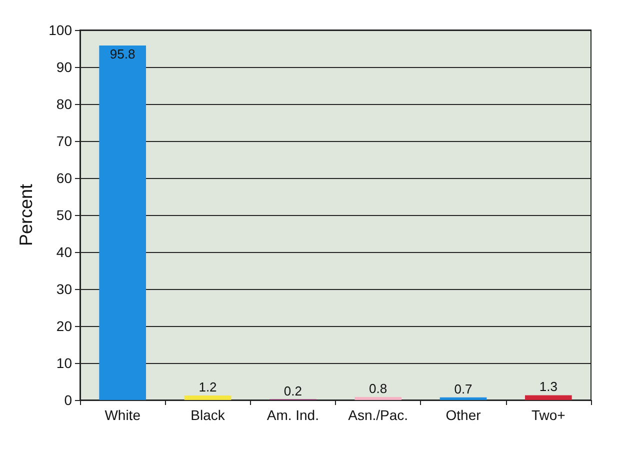 Image resolution: width=621 pixels, height=460 pixels. What do you see at coordinates (68, 400) in the screenshot?
I see `y-tick-label: 0` at bounding box center [68, 400].